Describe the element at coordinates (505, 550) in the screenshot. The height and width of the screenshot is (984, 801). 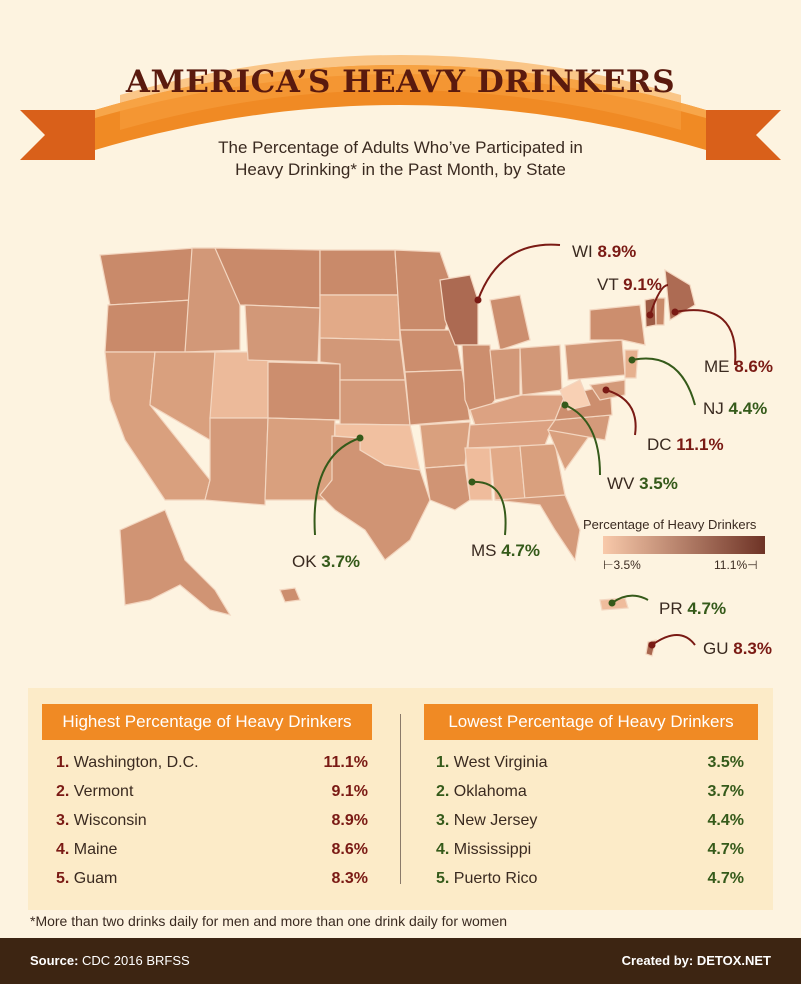
I see `callout-ms: MS 4.7%` at that location.